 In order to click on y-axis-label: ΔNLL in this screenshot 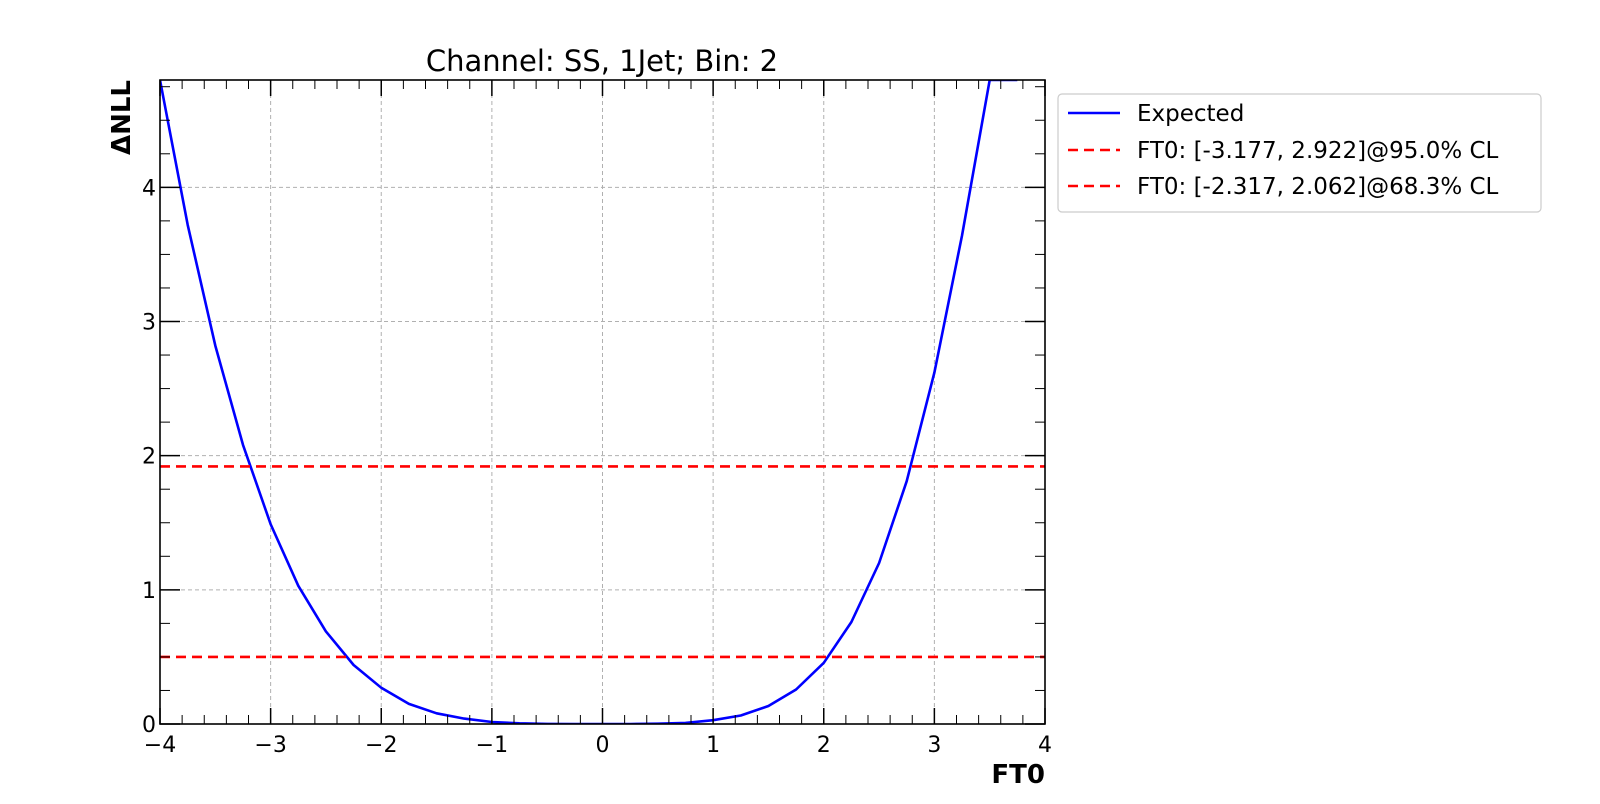, I will do `click(122, 117)`.